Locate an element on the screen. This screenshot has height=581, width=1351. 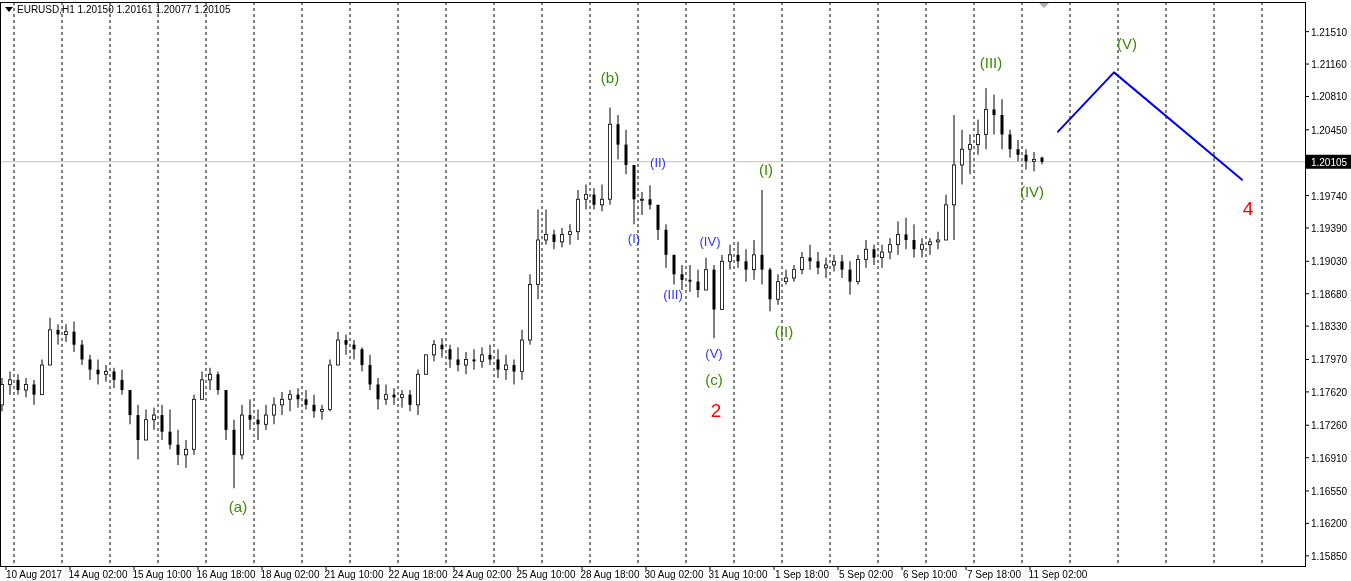
x-tick-label: 31 Aug 10:00 is located at coordinates (738, 574).